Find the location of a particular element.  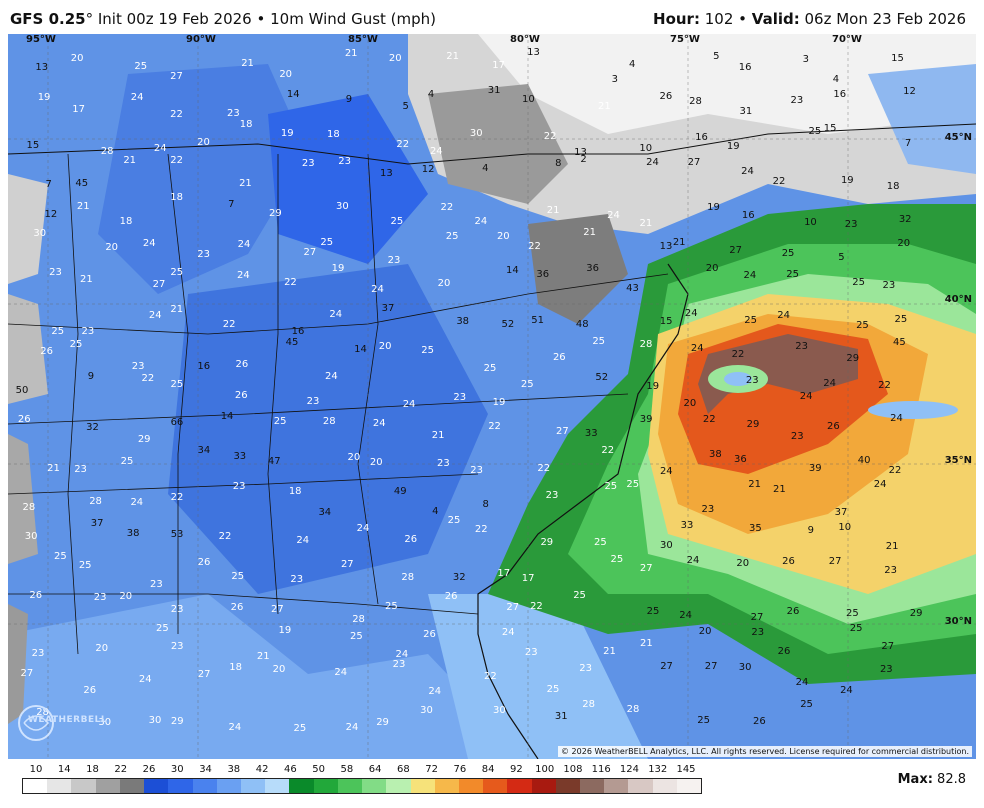

colorbar-tick: 76 is located at coordinates (460, 769).